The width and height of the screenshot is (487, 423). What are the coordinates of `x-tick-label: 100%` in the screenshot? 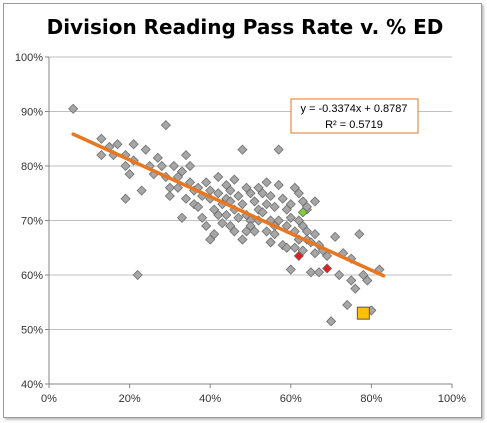 It's located at (452, 399).